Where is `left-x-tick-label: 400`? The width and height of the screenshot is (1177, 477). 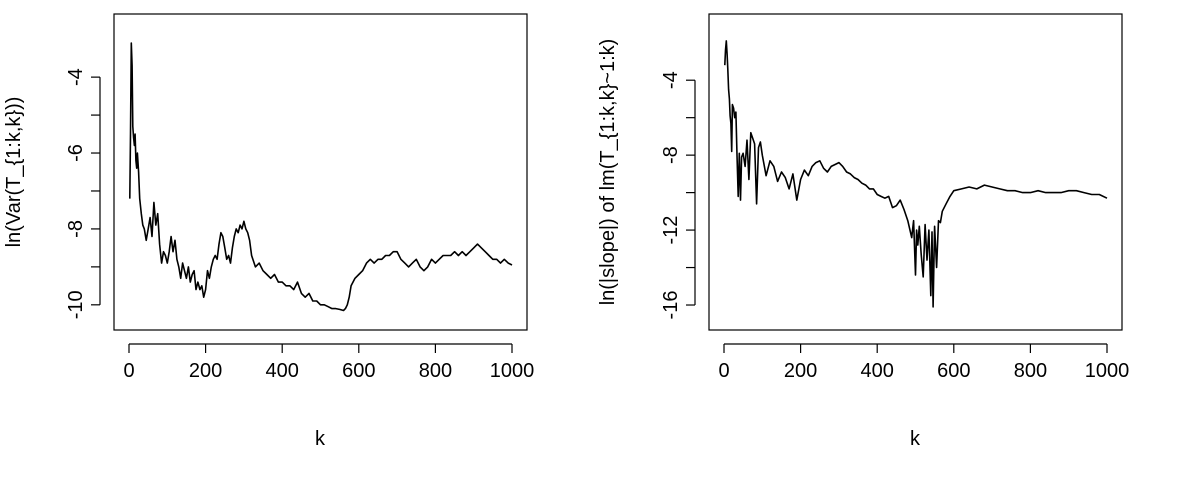
left-x-tick-label: 400 is located at coordinates (282, 371).